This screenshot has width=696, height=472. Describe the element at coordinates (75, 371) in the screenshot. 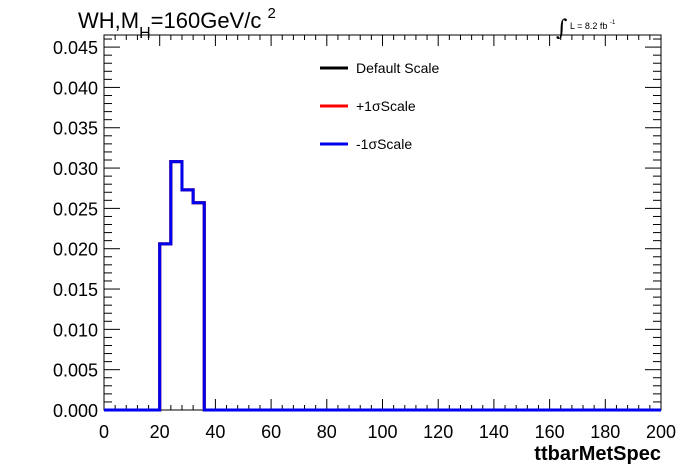

I see `y-tick-label: 0.005` at that location.